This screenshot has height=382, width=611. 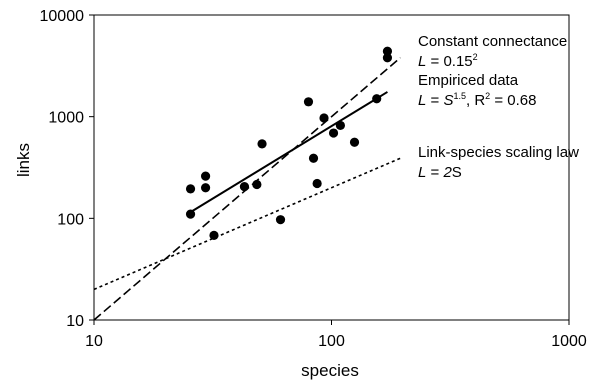 I want to click on formula-r: , R, so click(x=475, y=100).